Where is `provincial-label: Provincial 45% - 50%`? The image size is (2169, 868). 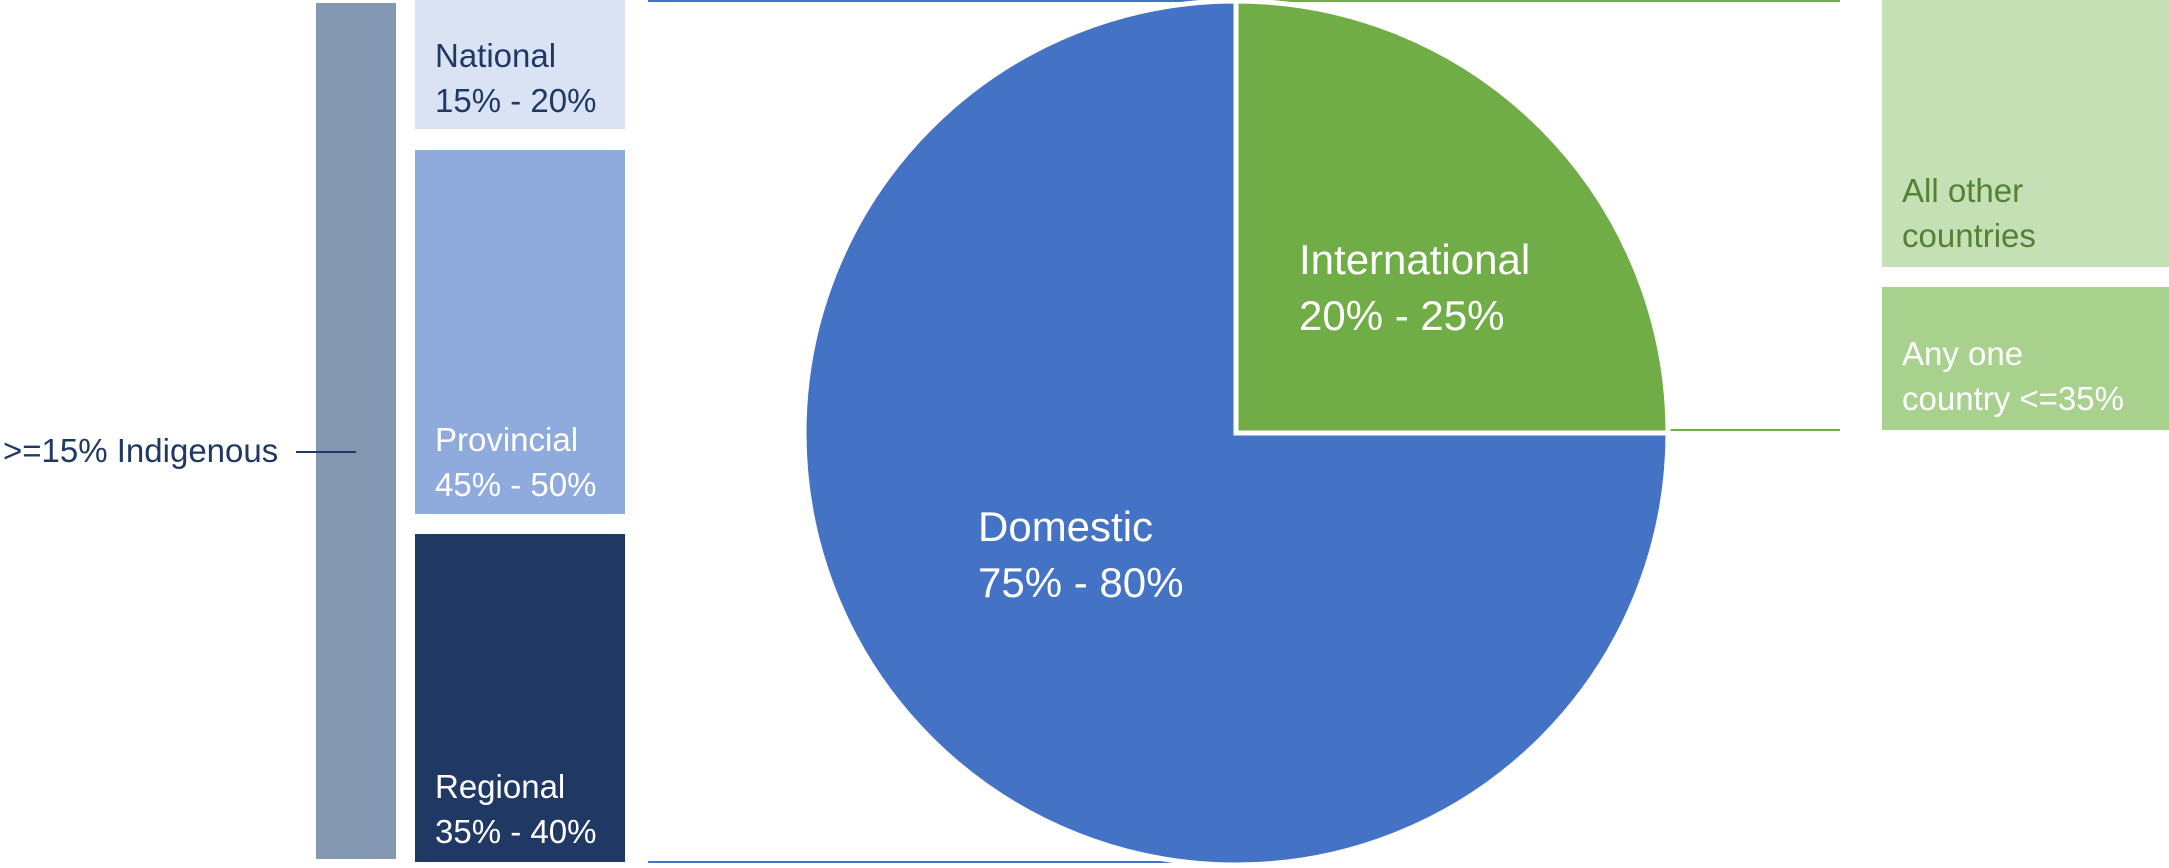
provincial-label: Provincial 45% - 50% is located at coordinates (515, 462).